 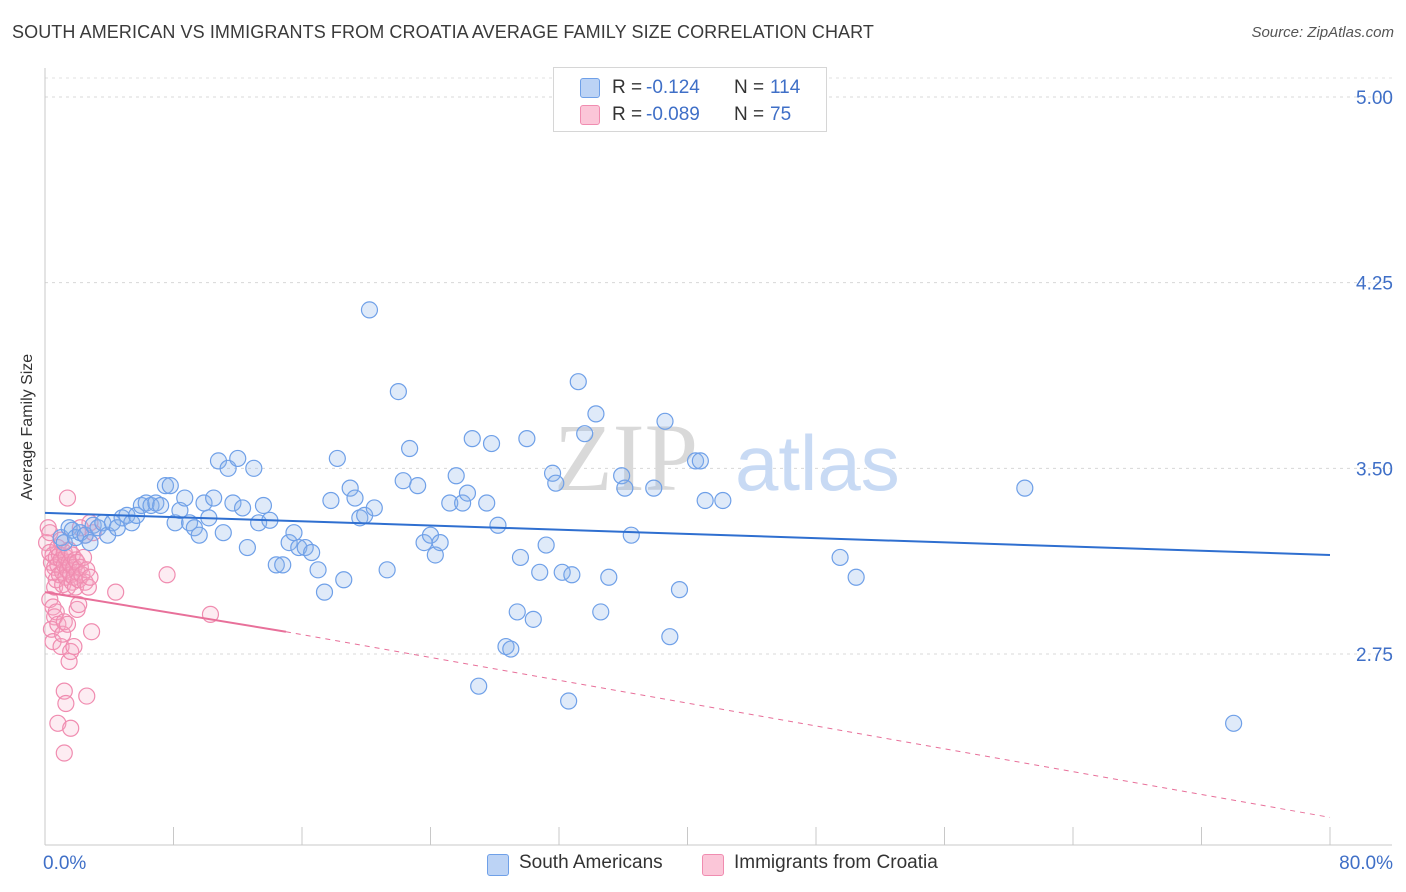 What do you see at coordinates (165, 612) in the screenshot?
I see `croatia-trend-line` at bounding box center [165, 612].